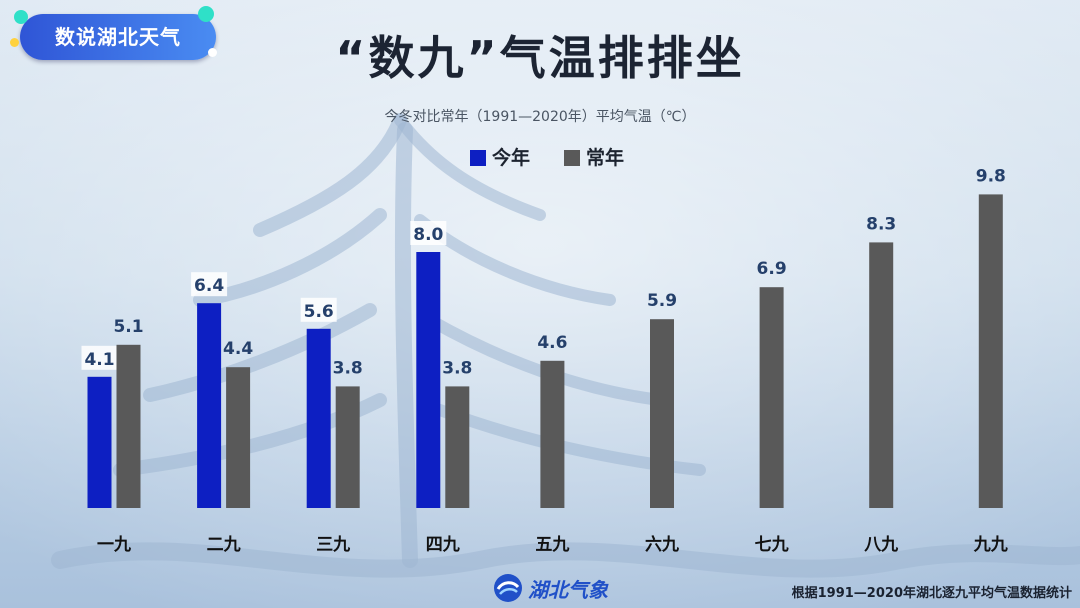 This screenshot has height=608, width=1080. Describe the element at coordinates (224, 545) in the screenshot. I see `x-tick-label-2: 二九` at that location.